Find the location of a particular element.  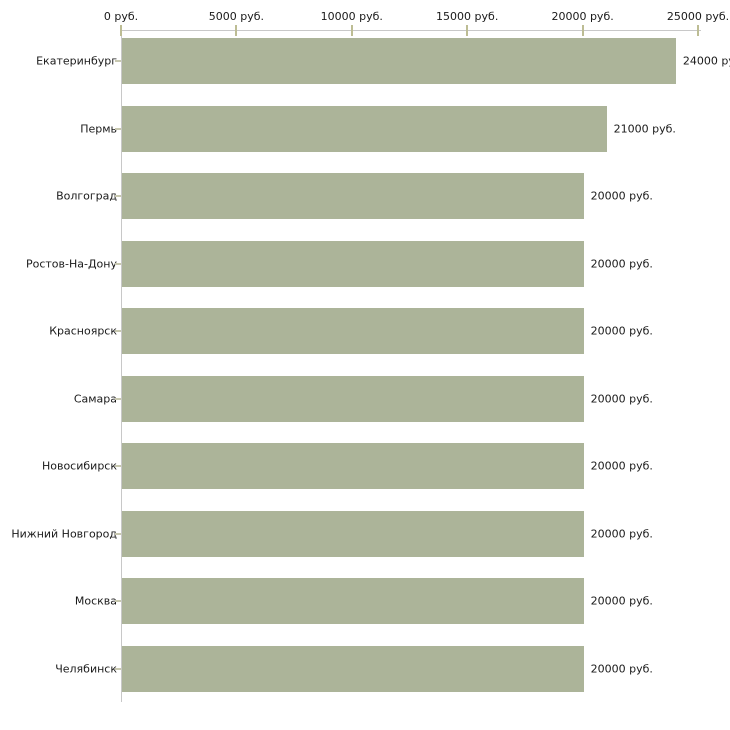

category-label: Челябинск is located at coordinates (86, 669).